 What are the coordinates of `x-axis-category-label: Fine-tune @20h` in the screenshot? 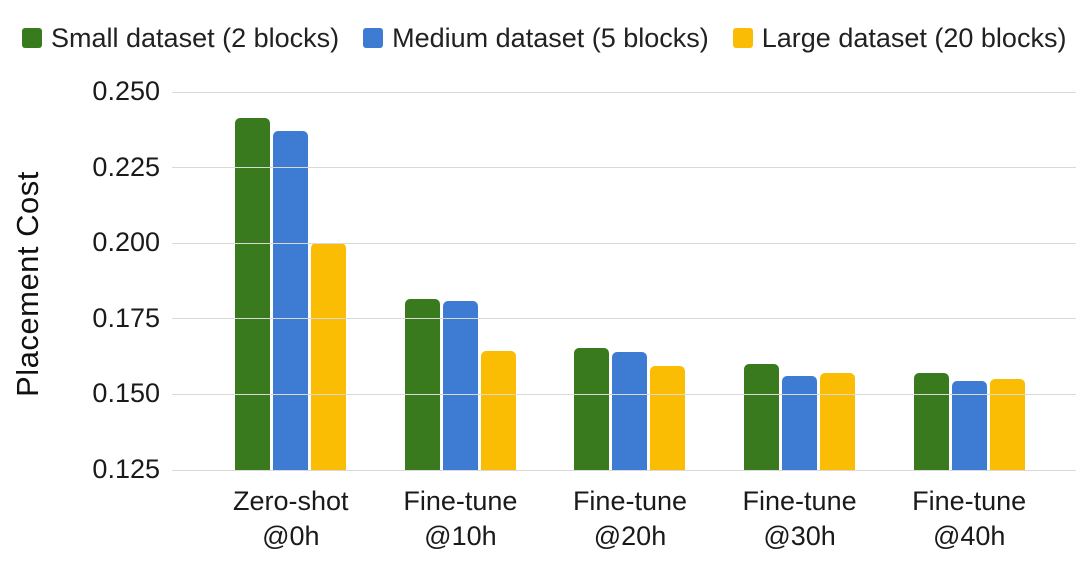 It's located at (630, 518).